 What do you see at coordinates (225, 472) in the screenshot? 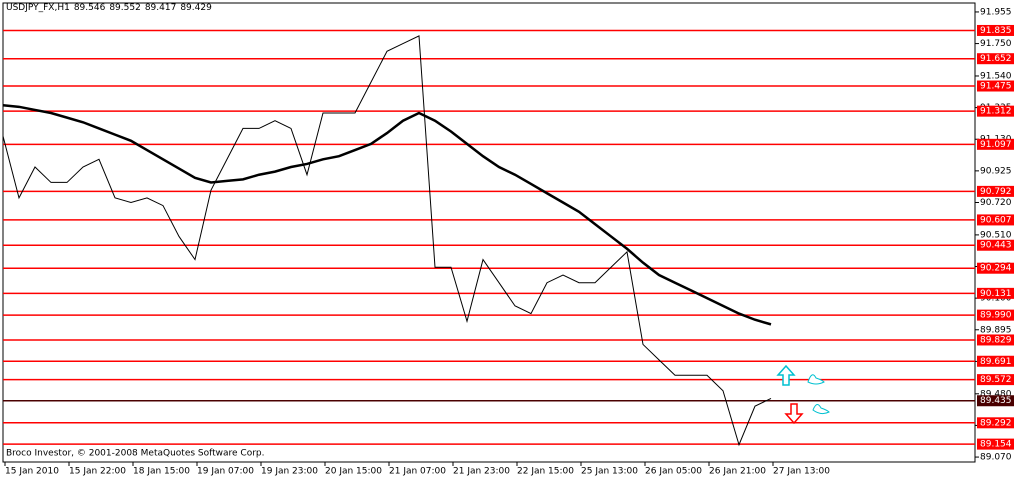
I see `x-tick-label: 19 Jan 07:00` at bounding box center [225, 472].